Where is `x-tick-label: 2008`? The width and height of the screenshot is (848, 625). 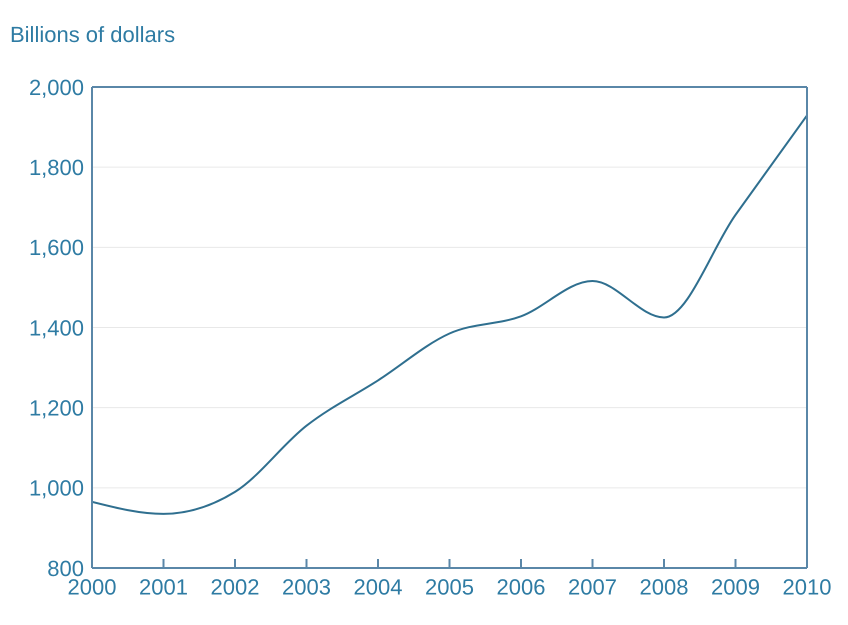
x-tick-label: 2008 is located at coordinates (664, 587).